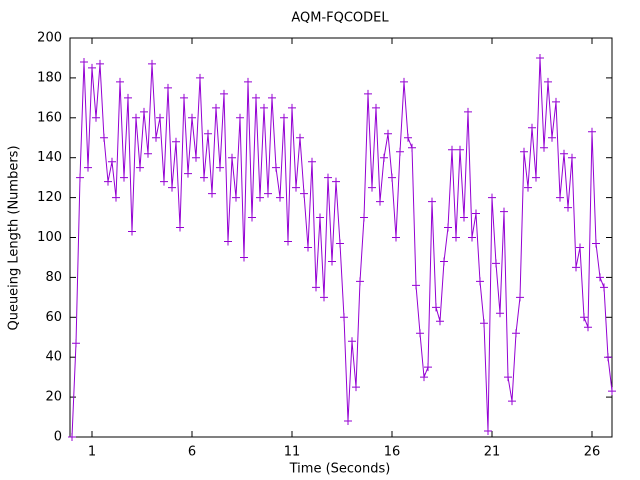  I want to click on y-tick-label: 180, so click(49, 77).